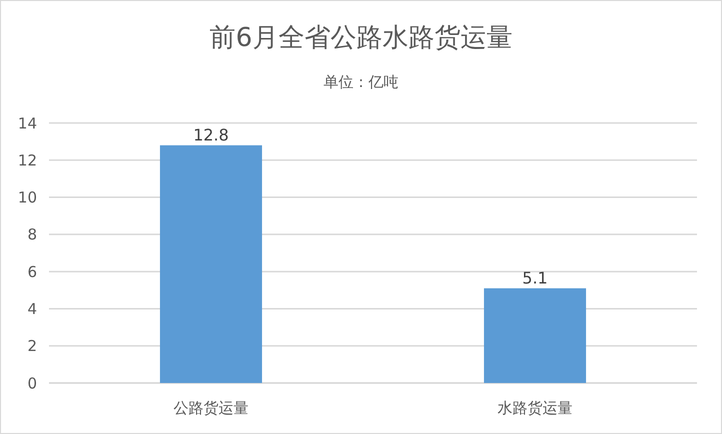 This screenshot has width=722, height=434. I want to click on y-tick-label: 6, so click(32, 271).